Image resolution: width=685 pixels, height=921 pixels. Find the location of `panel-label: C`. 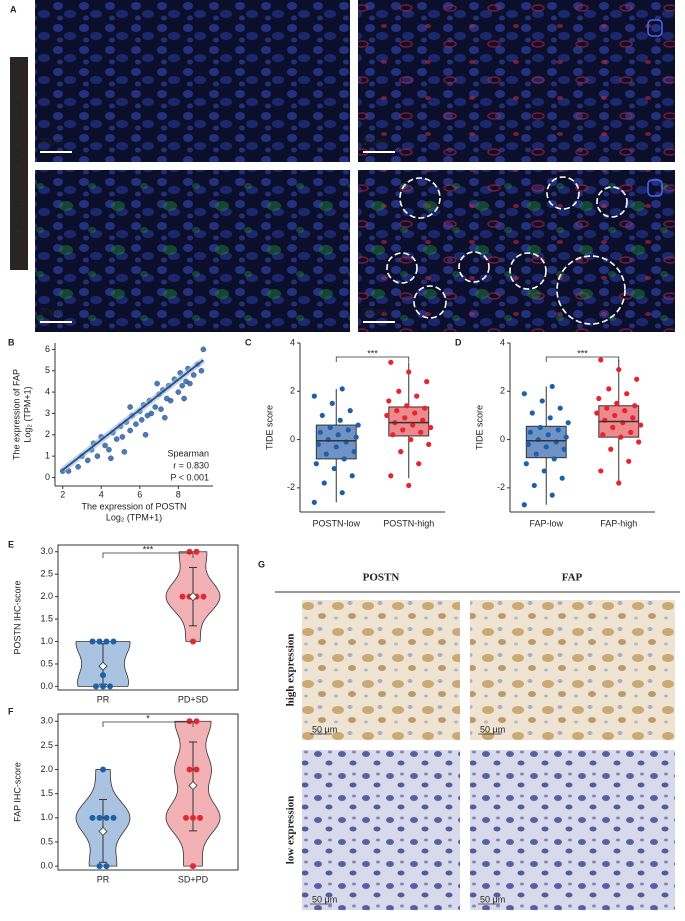

panel-label: C is located at coordinates (248, 342).